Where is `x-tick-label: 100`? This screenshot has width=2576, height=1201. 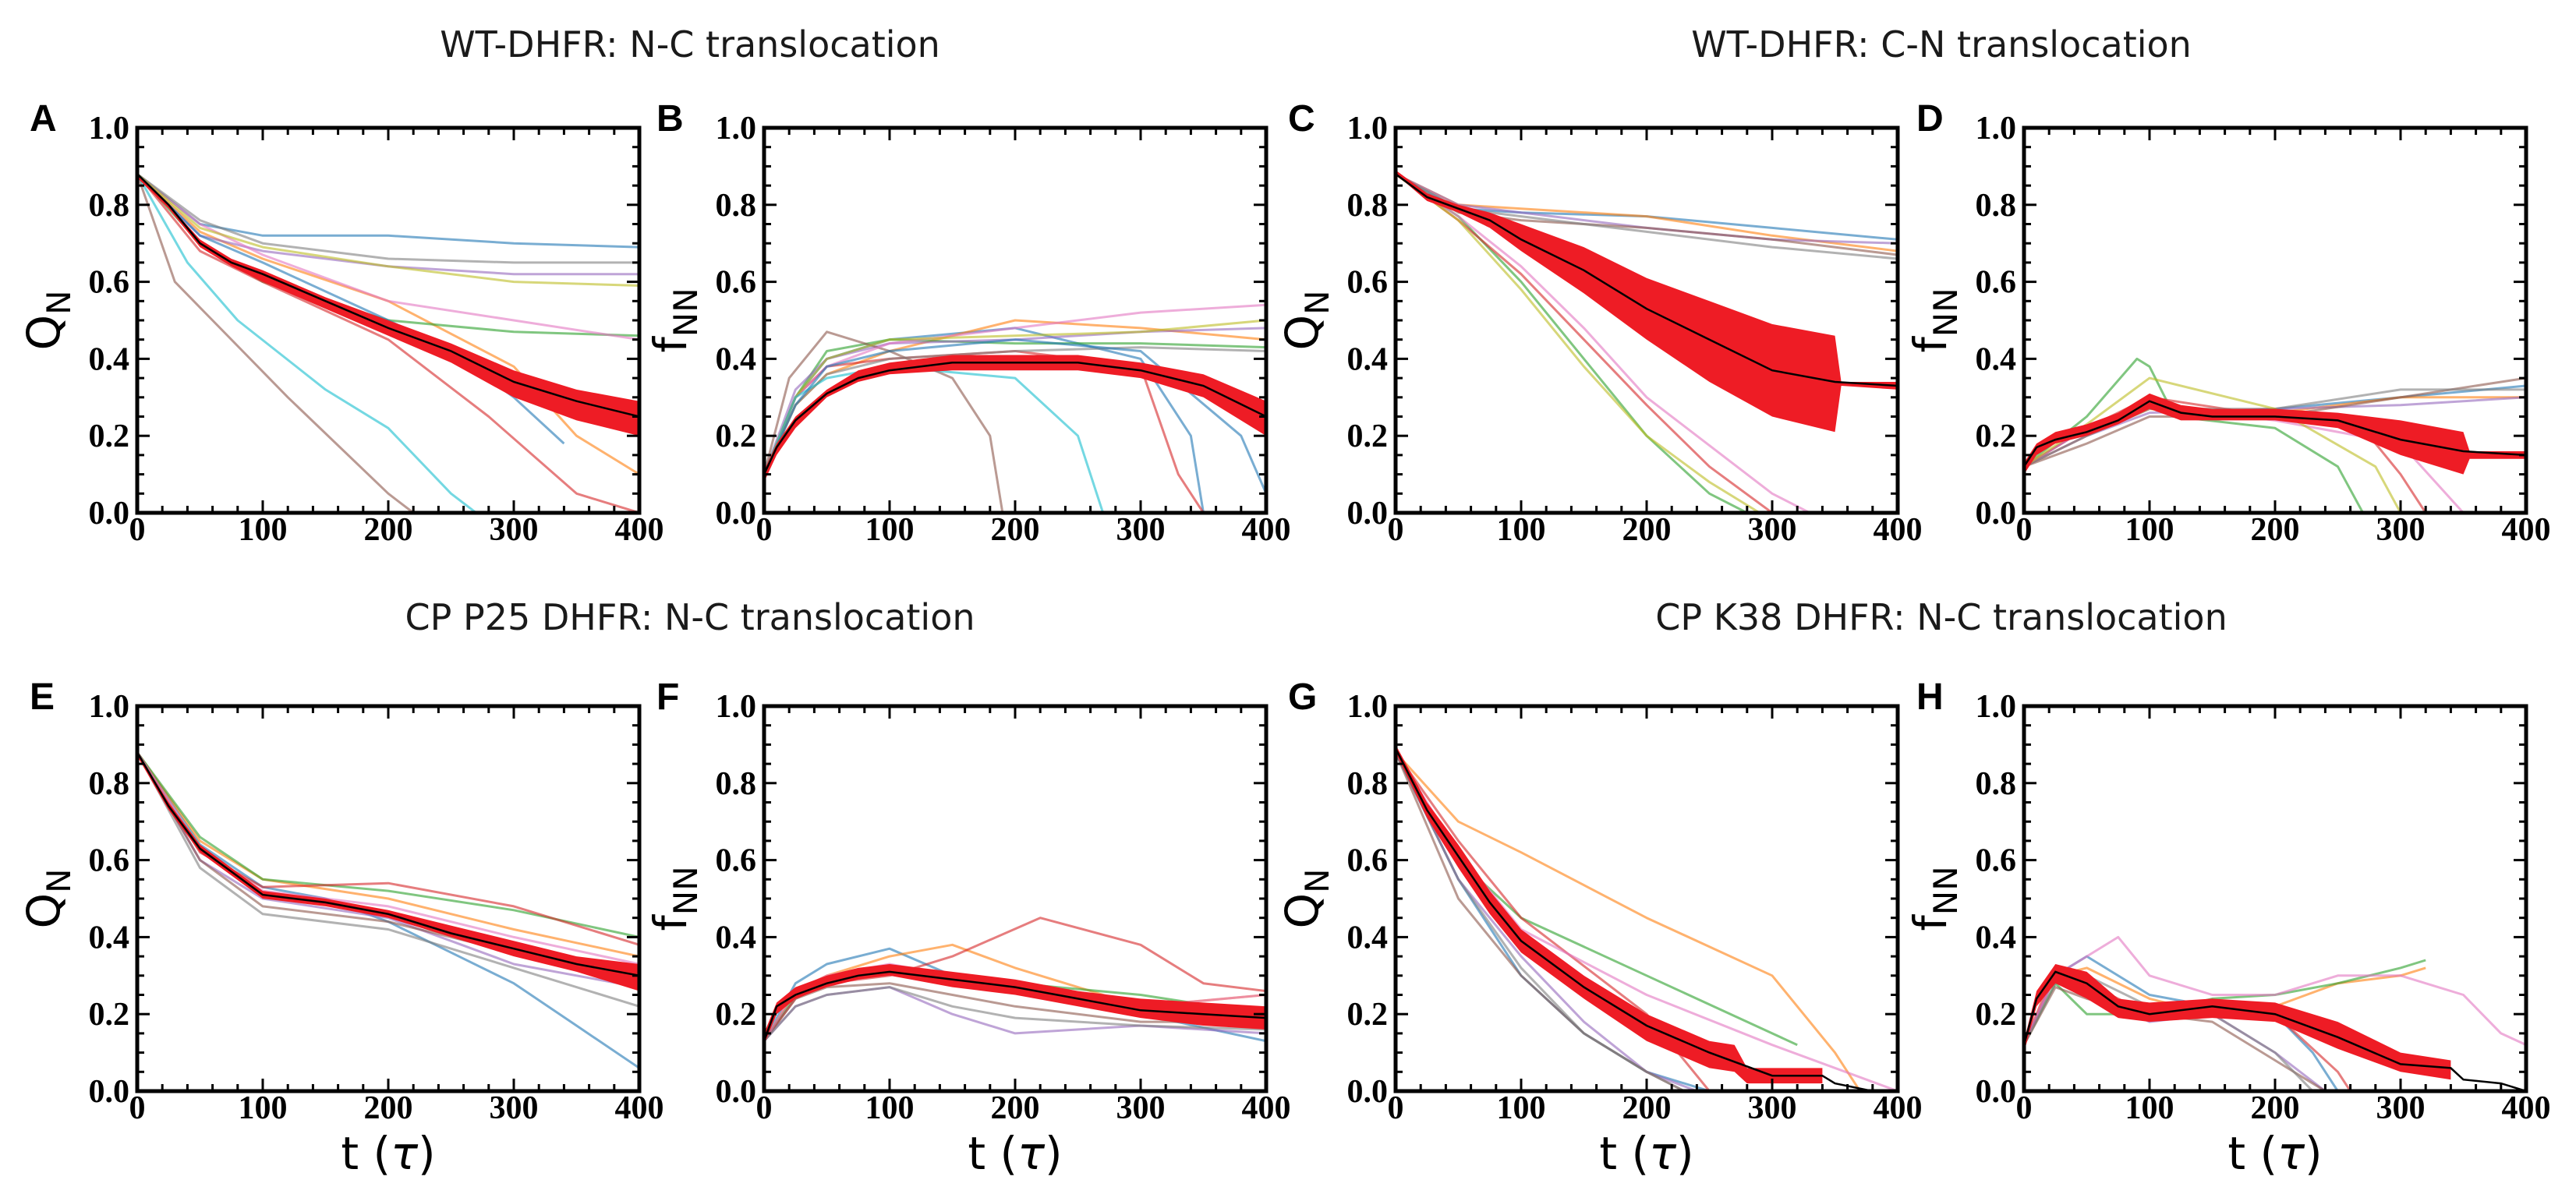 x-tick-label: 100 is located at coordinates (890, 530).